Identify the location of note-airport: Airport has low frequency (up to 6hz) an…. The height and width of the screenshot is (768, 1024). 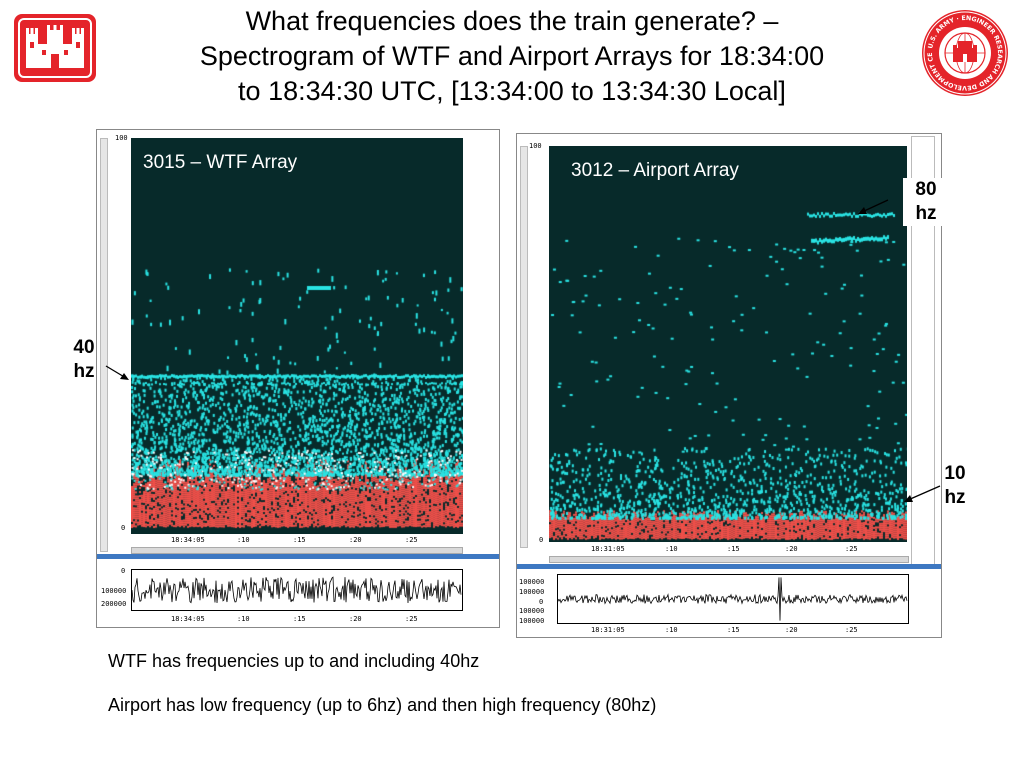
(382, 705).